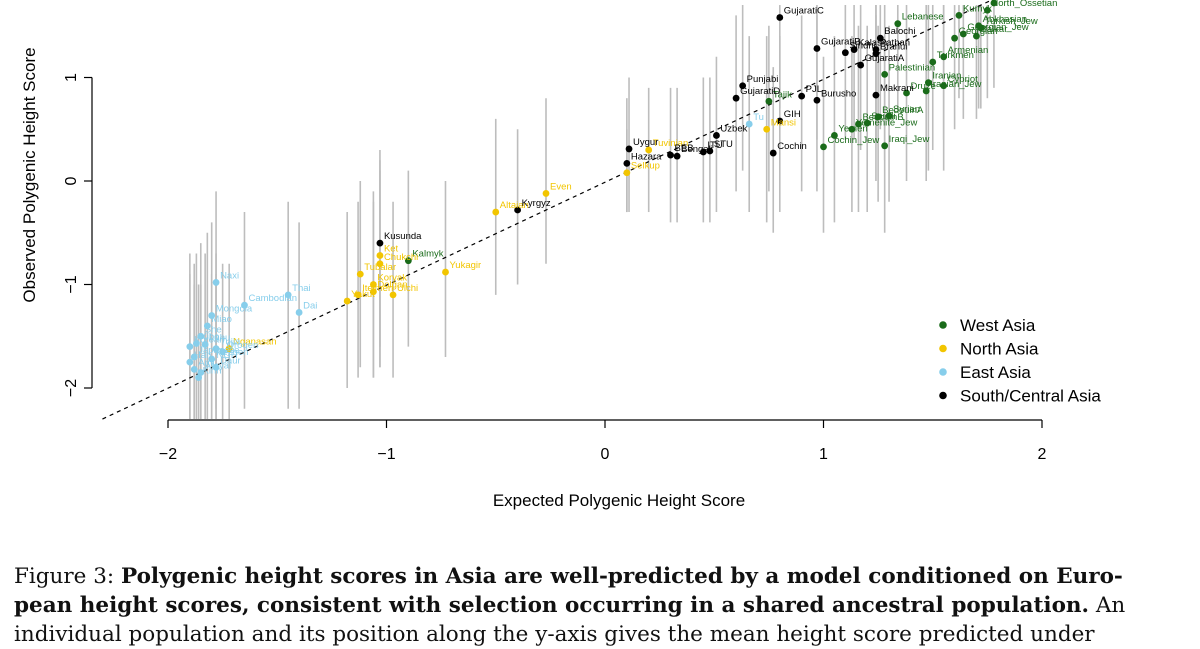 Image resolution: width=1200 pixels, height=649 pixels. I want to click on point-kalash, so click(854, 49).